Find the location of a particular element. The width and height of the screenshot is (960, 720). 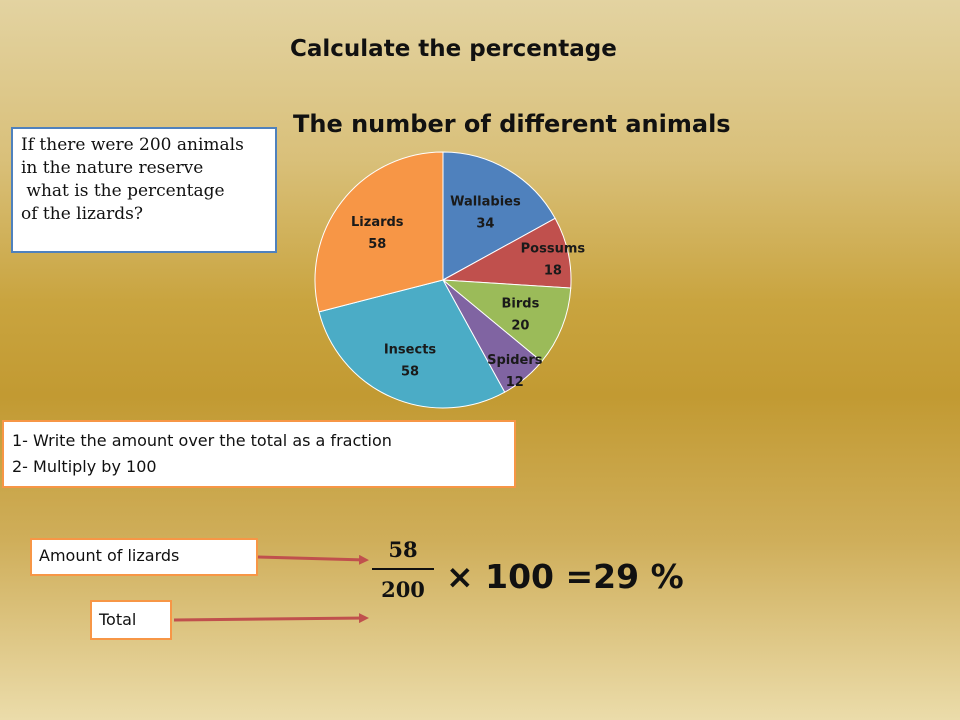

pie-label-value-birds: 20 is located at coordinates (520, 326).